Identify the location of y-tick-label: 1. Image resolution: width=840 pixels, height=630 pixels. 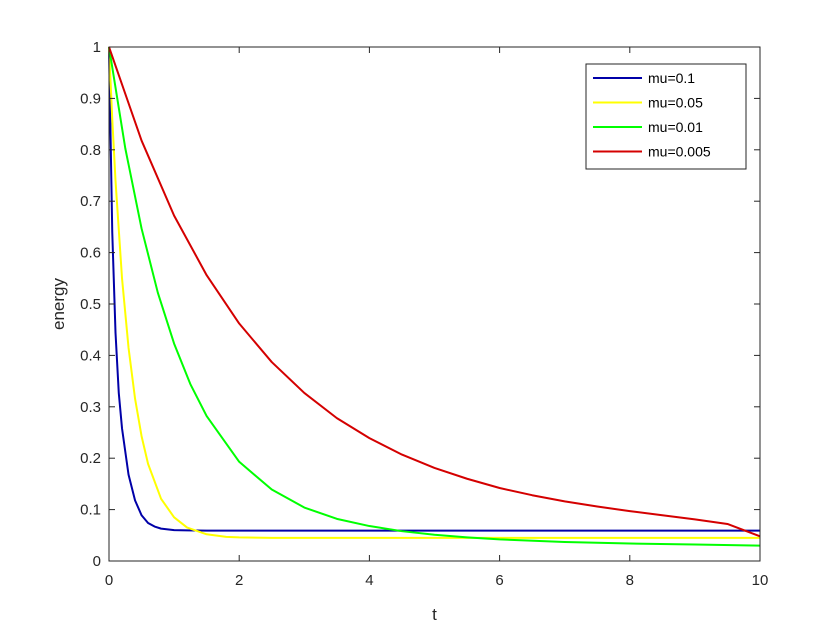
(97, 47).